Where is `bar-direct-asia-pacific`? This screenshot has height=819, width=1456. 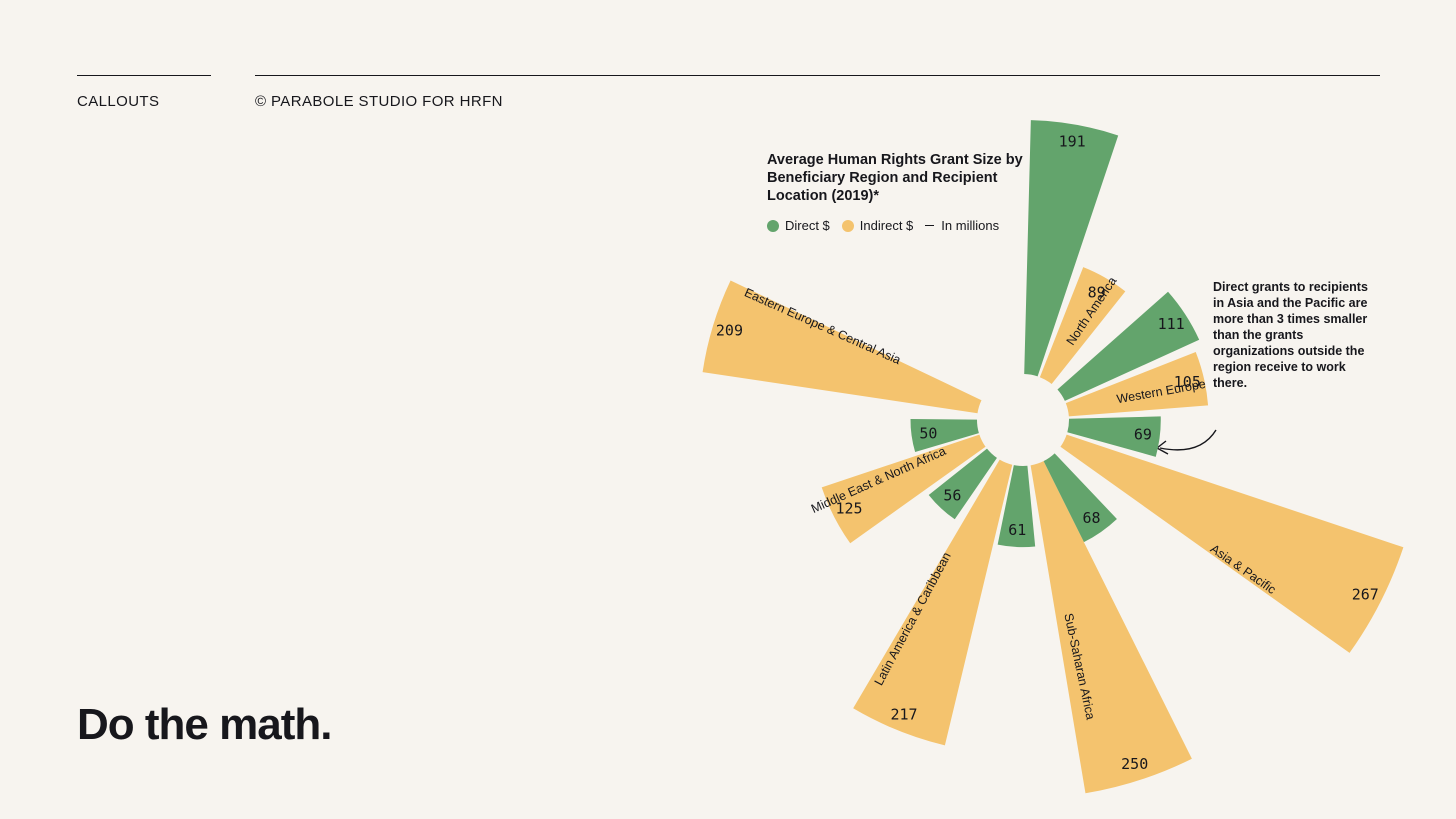 bar-direct-asia-pacific is located at coordinates (1114, 436).